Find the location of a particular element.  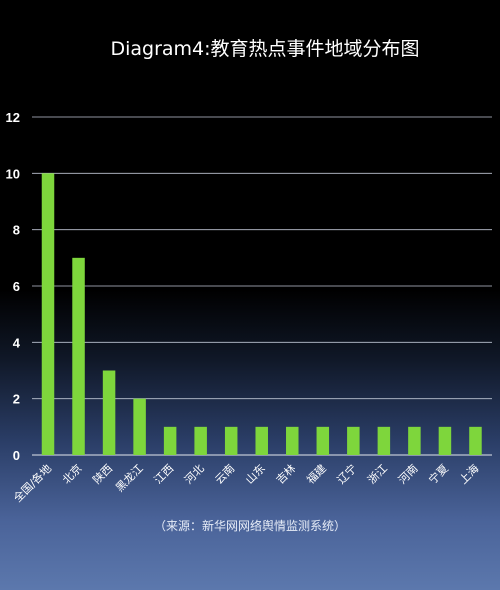

y-tick-label: 6 is located at coordinates (16, 286).